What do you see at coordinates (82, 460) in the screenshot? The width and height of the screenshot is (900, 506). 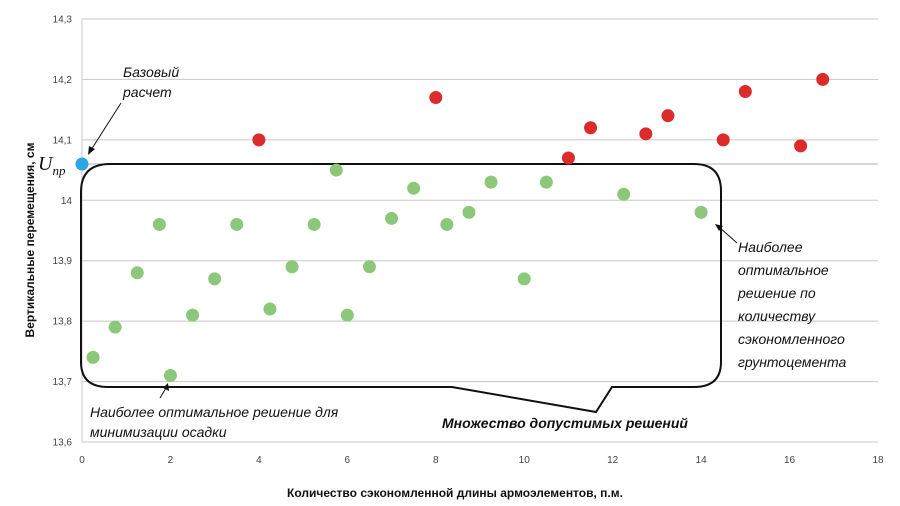 I see `x-tick-label: 0` at bounding box center [82, 460].